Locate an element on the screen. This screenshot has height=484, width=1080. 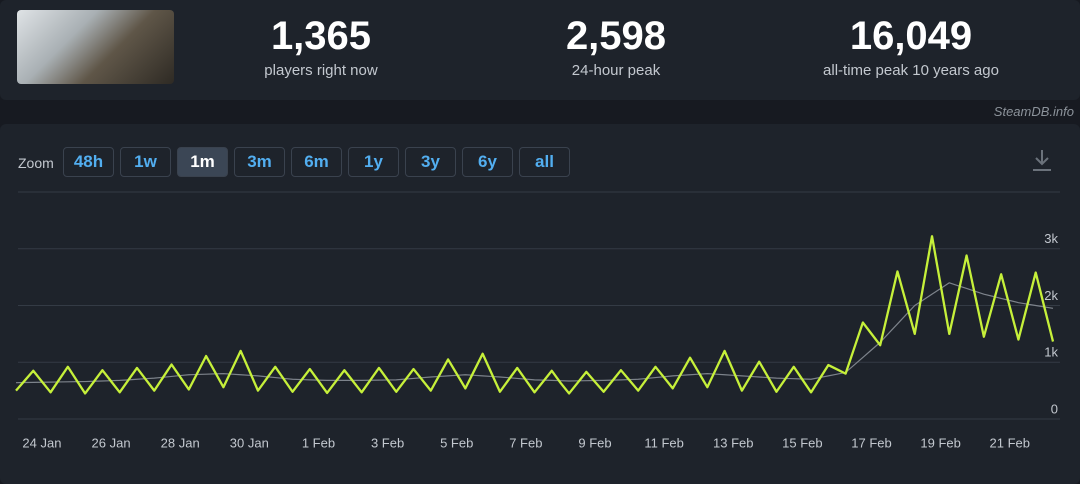
zoom-button: 6m is located at coordinates (316, 162).